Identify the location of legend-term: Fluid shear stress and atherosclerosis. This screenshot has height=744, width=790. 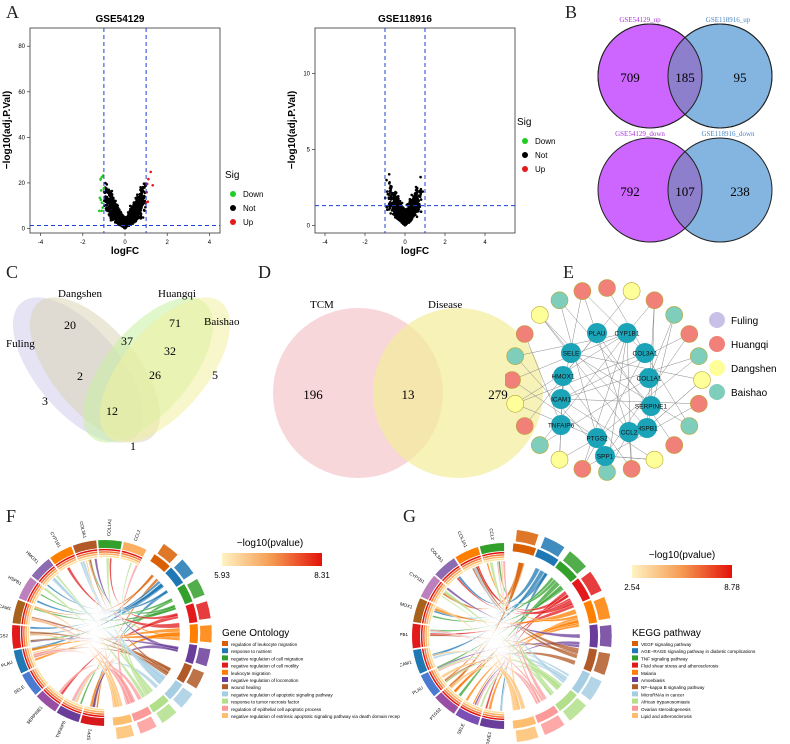
(680, 666).